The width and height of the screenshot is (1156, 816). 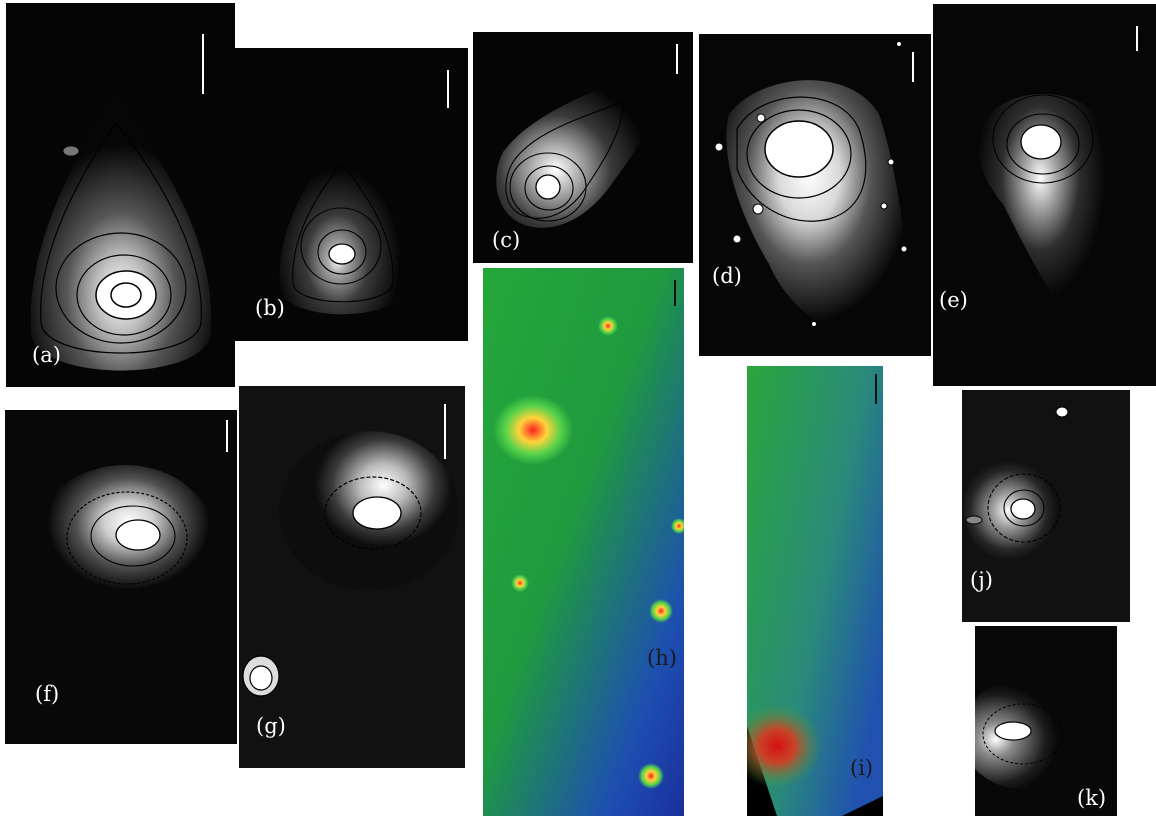 I want to click on panel-label: (c), so click(x=506, y=240).